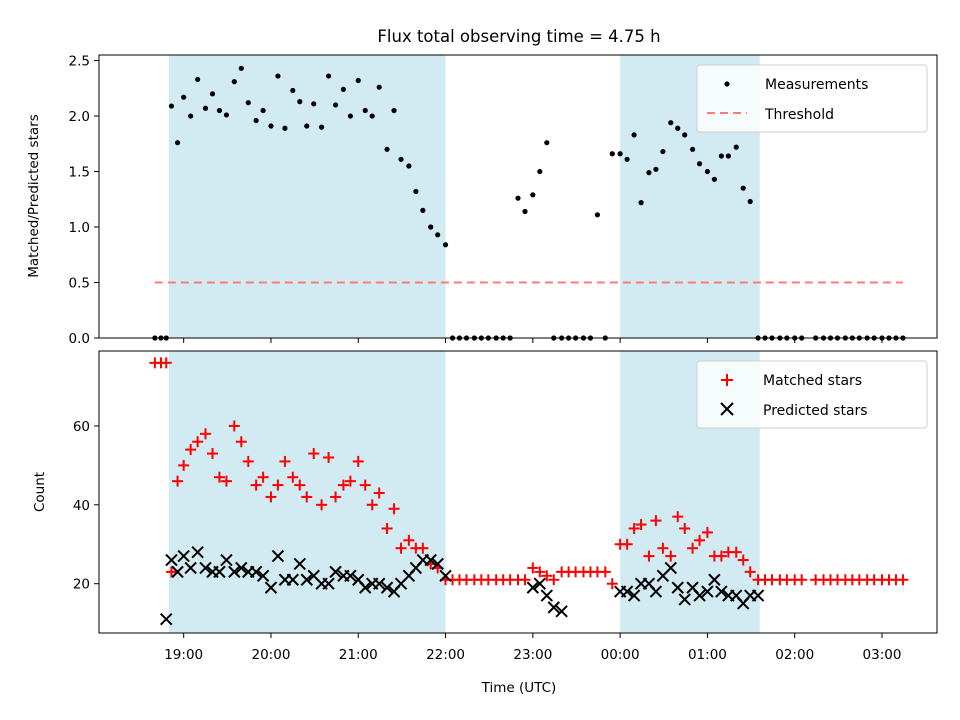 This screenshot has width=960, height=720. I want to click on legend-label-predicted: Predicted stars, so click(815, 411).